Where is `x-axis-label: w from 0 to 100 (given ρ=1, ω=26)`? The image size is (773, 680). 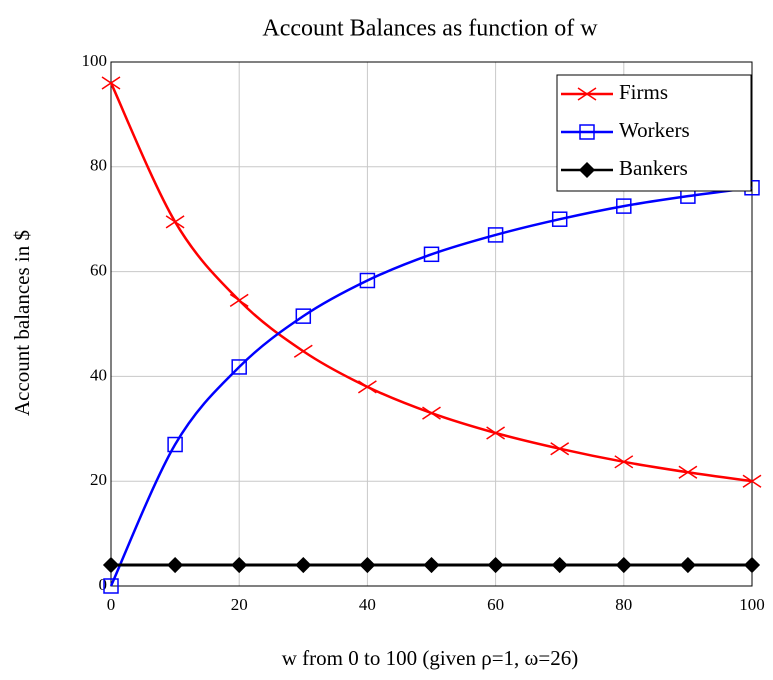 x-axis-label: w from 0 to 100 (given ρ=1, ω=26) is located at coordinates (430, 658).